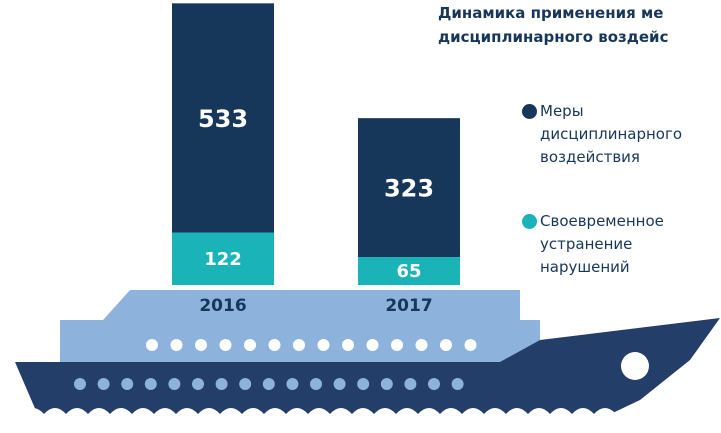  I want to click on legend-item: Меры дисциплинарного воздействия, so click(616, 134).